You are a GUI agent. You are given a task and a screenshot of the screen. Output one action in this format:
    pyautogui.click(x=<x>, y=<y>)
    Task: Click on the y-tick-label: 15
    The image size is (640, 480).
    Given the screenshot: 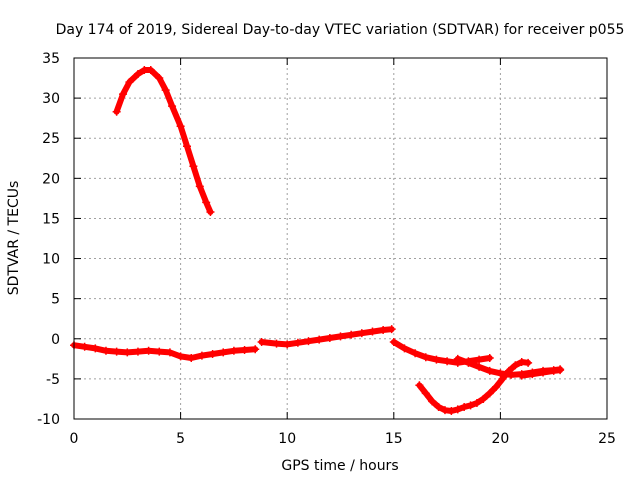 What is the action you would take?
    pyautogui.click(x=51, y=219)
    